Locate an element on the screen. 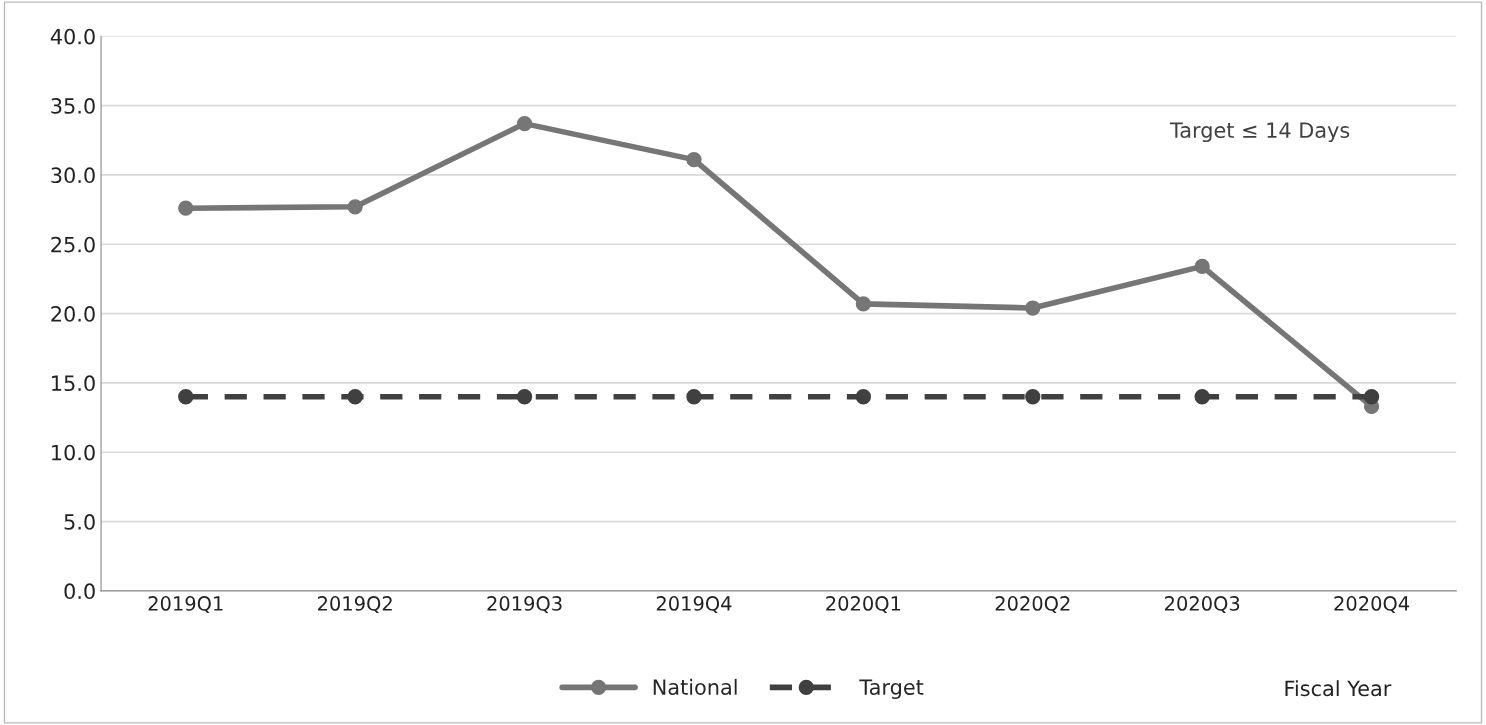  y-tick-label: 10.0 is located at coordinates (73, 452).